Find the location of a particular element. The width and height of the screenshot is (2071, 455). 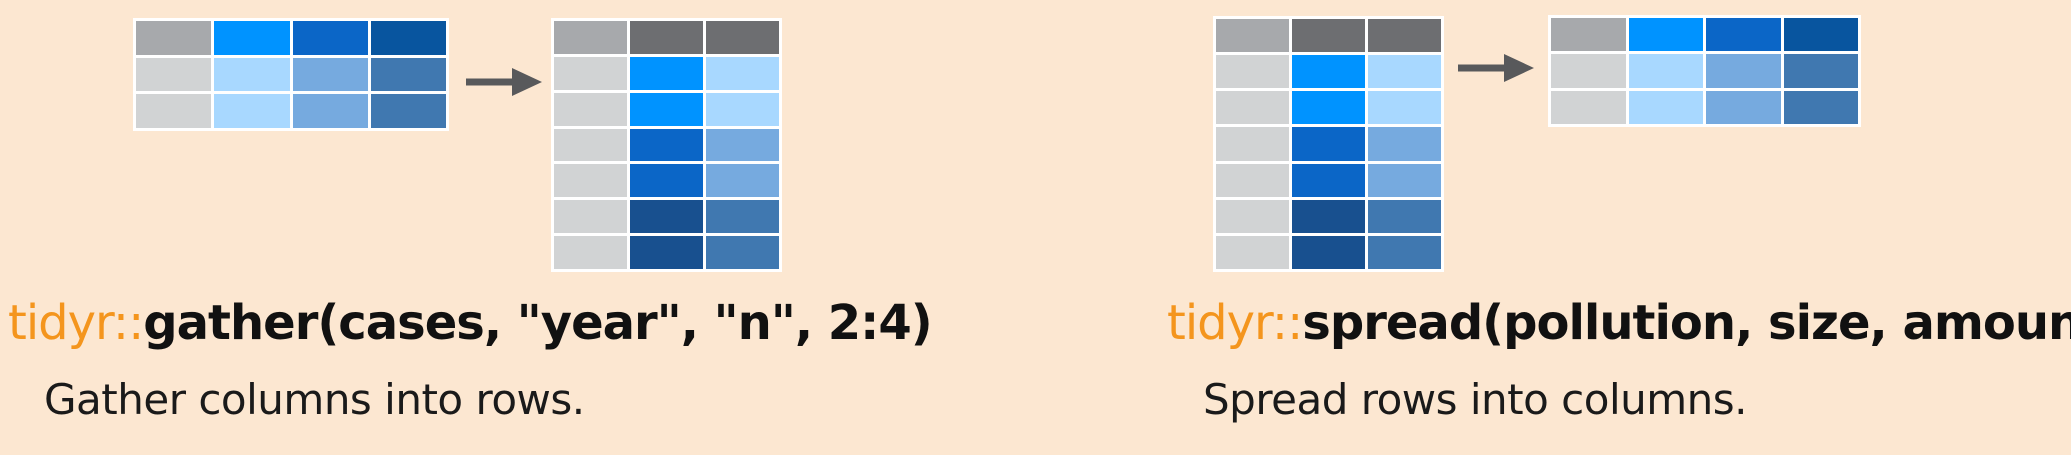

spread-function-call: tidyr::spread(pollution, size, amount) is located at coordinates (1619, 323).